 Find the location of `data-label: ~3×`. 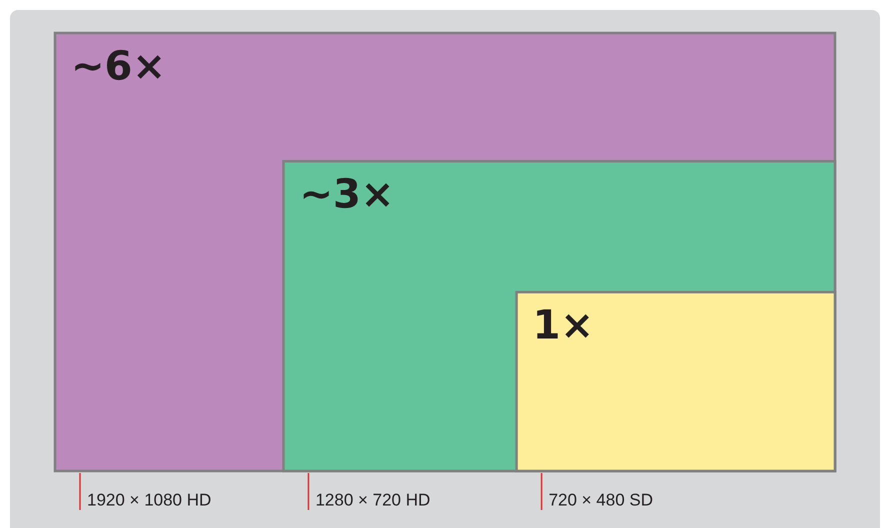

data-label: ~3× is located at coordinates (346, 195).